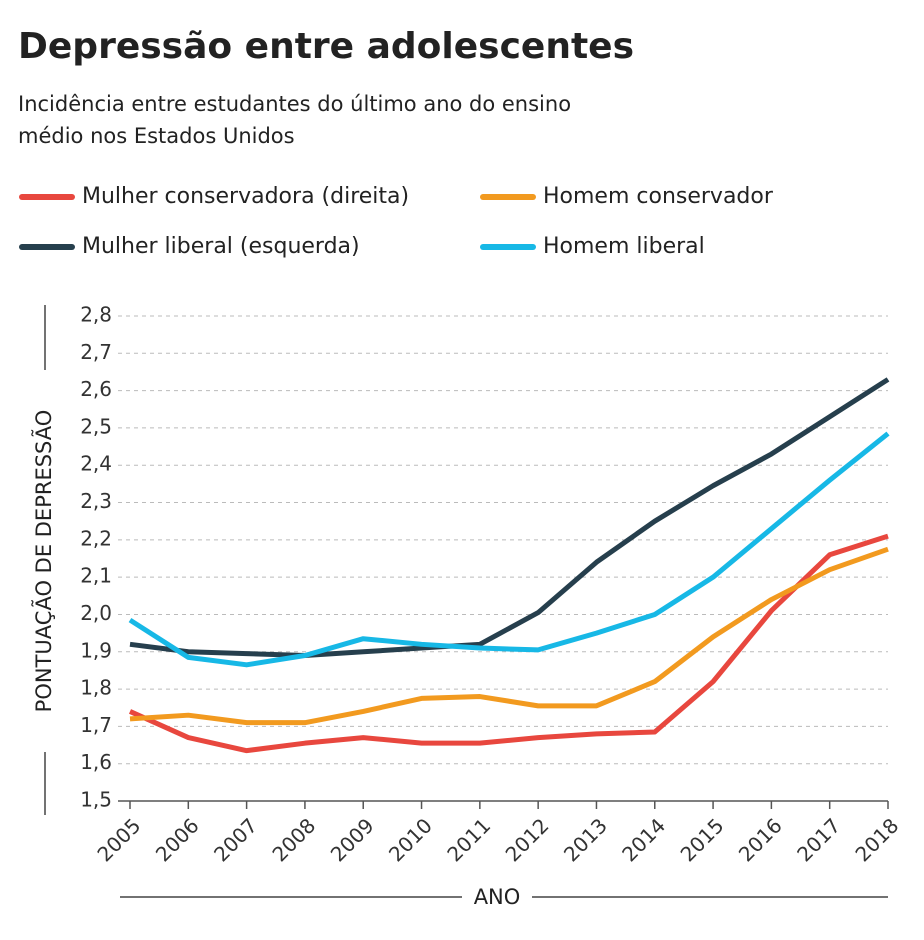 Image resolution: width=924 pixels, height=940 pixels. What do you see at coordinates (96, 501) in the screenshot?
I see `y-tick-label: 2,3` at bounding box center [96, 501].